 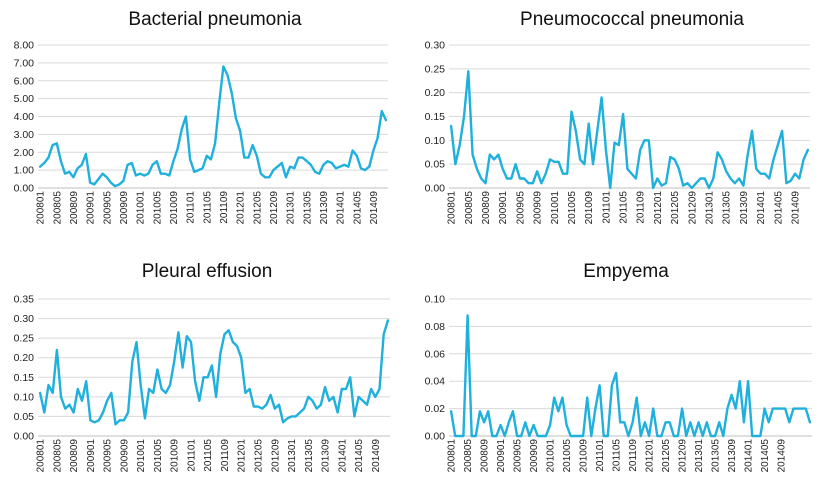 I want to click on chart-title: Pleural effusion, so click(x=207, y=271).